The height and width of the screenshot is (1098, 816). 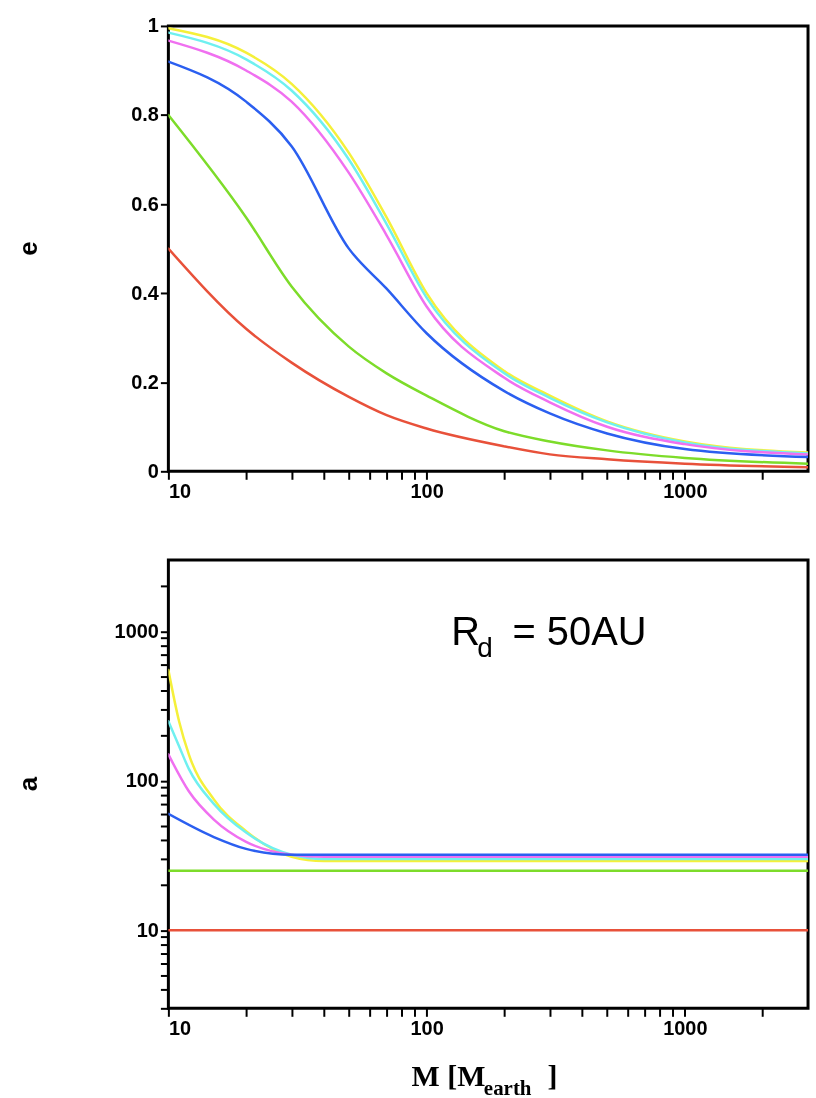 What do you see at coordinates (145, 292) in the screenshot?
I see `y-tick-label: 0.4` at bounding box center [145, 292].